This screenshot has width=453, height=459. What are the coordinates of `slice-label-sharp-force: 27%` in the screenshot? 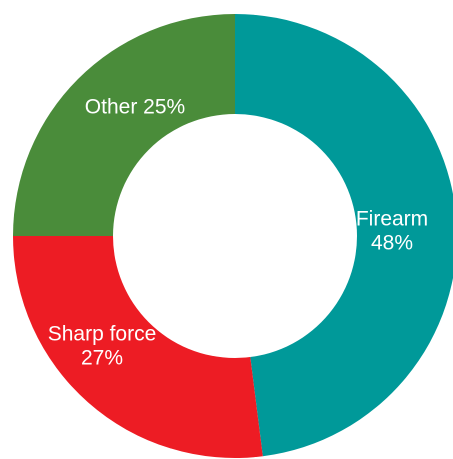 It's located at (102, 358).